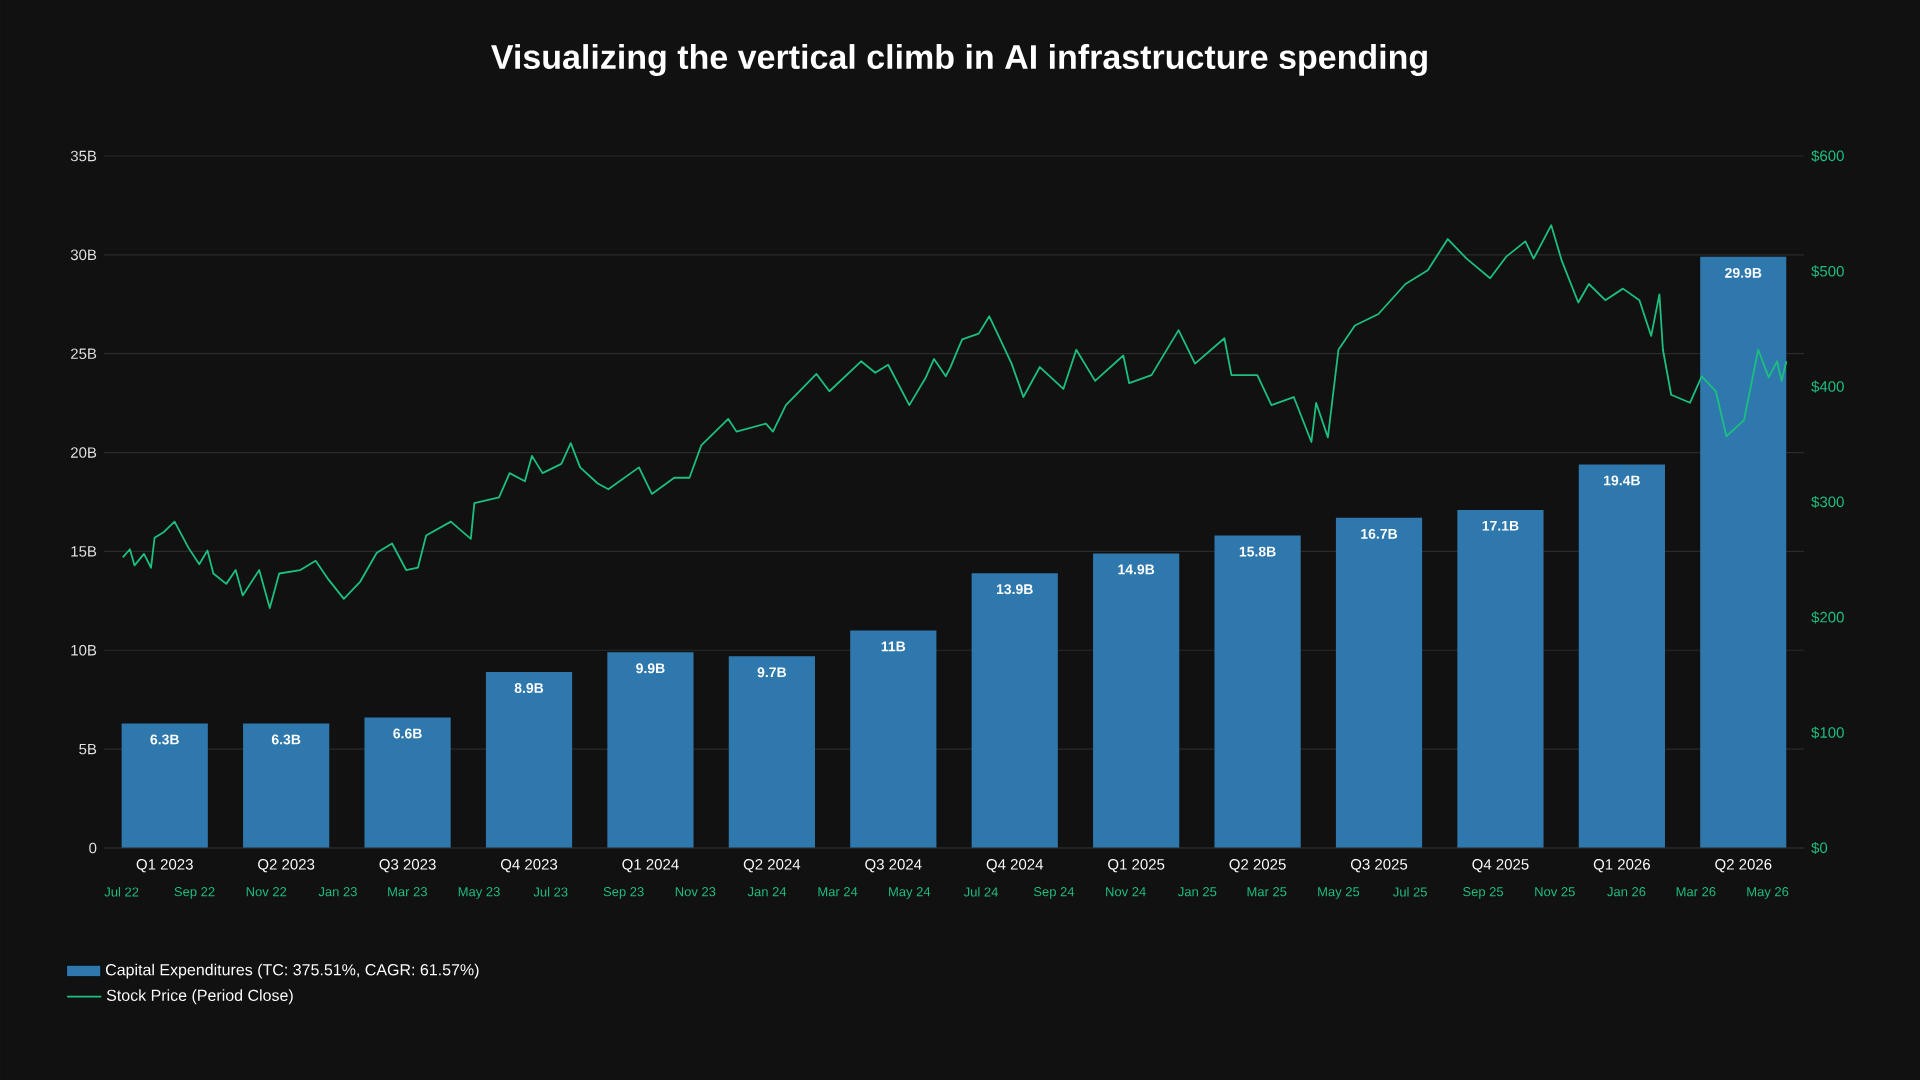 The width and height of the screenshot is (1920, 1080). Describe the element at coordinates (1622, 480) in the screenshot. I see `data-label: 19.4B` at that location.